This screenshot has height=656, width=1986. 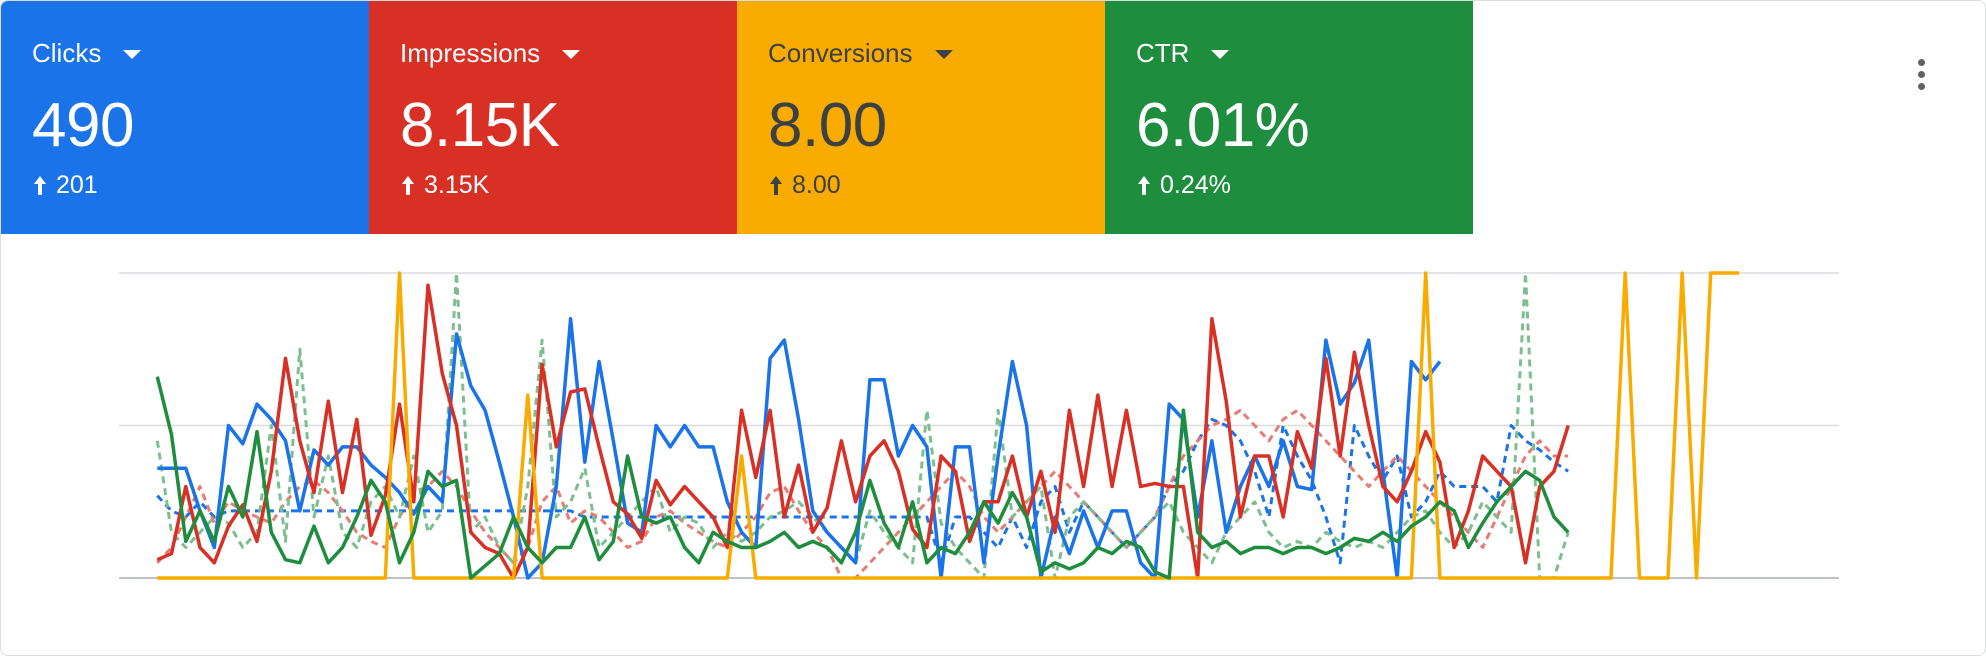 I want to click on tile-value: 490, so click(x=83, y=125).